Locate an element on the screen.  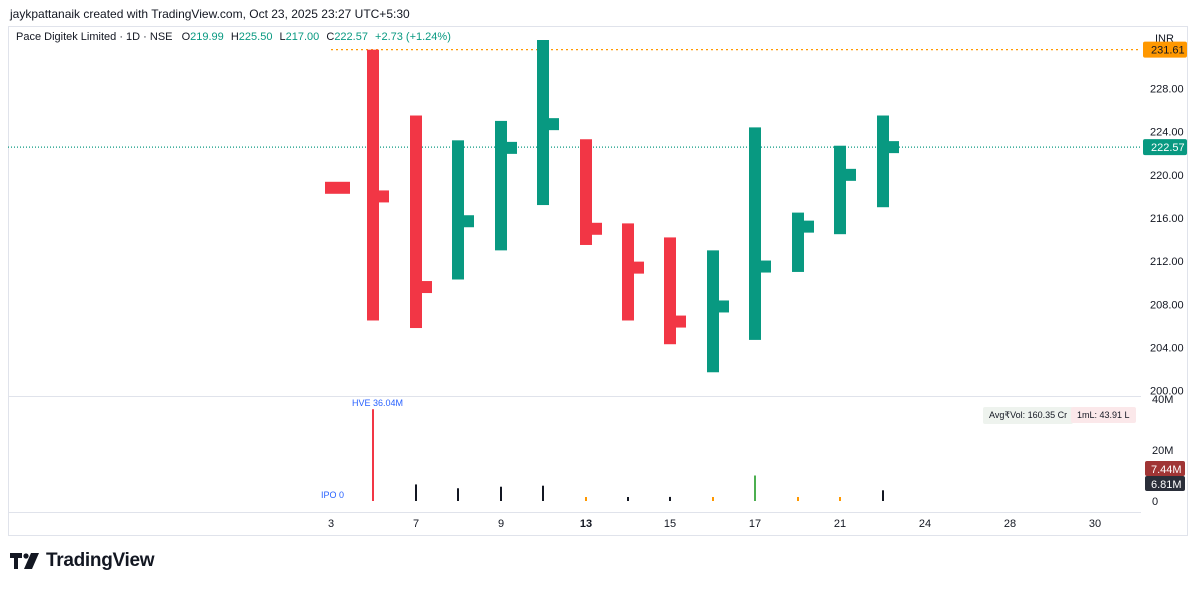
high-price-tag is located at coordinates (1165, 49).